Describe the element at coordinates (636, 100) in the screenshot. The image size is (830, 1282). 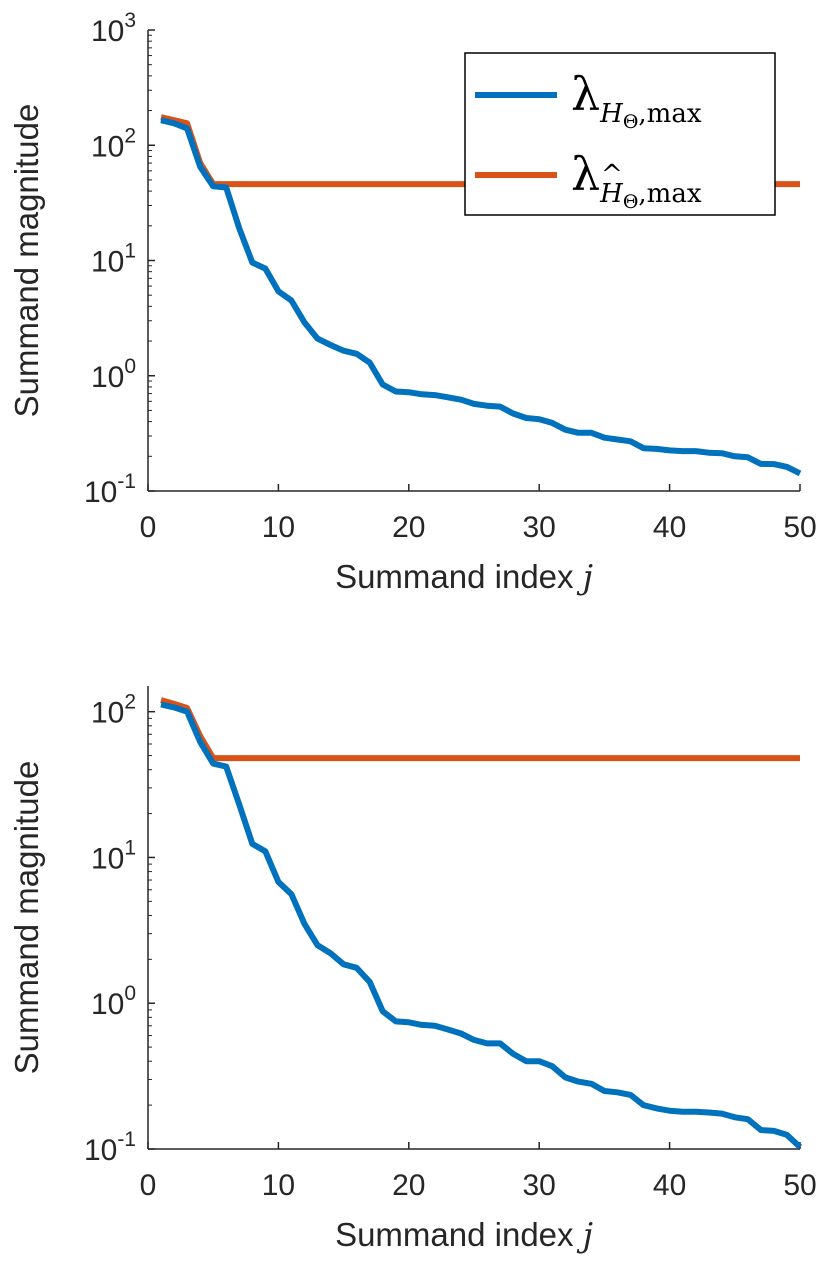
I see `legend-label-1: λHΘ,max` at that location.